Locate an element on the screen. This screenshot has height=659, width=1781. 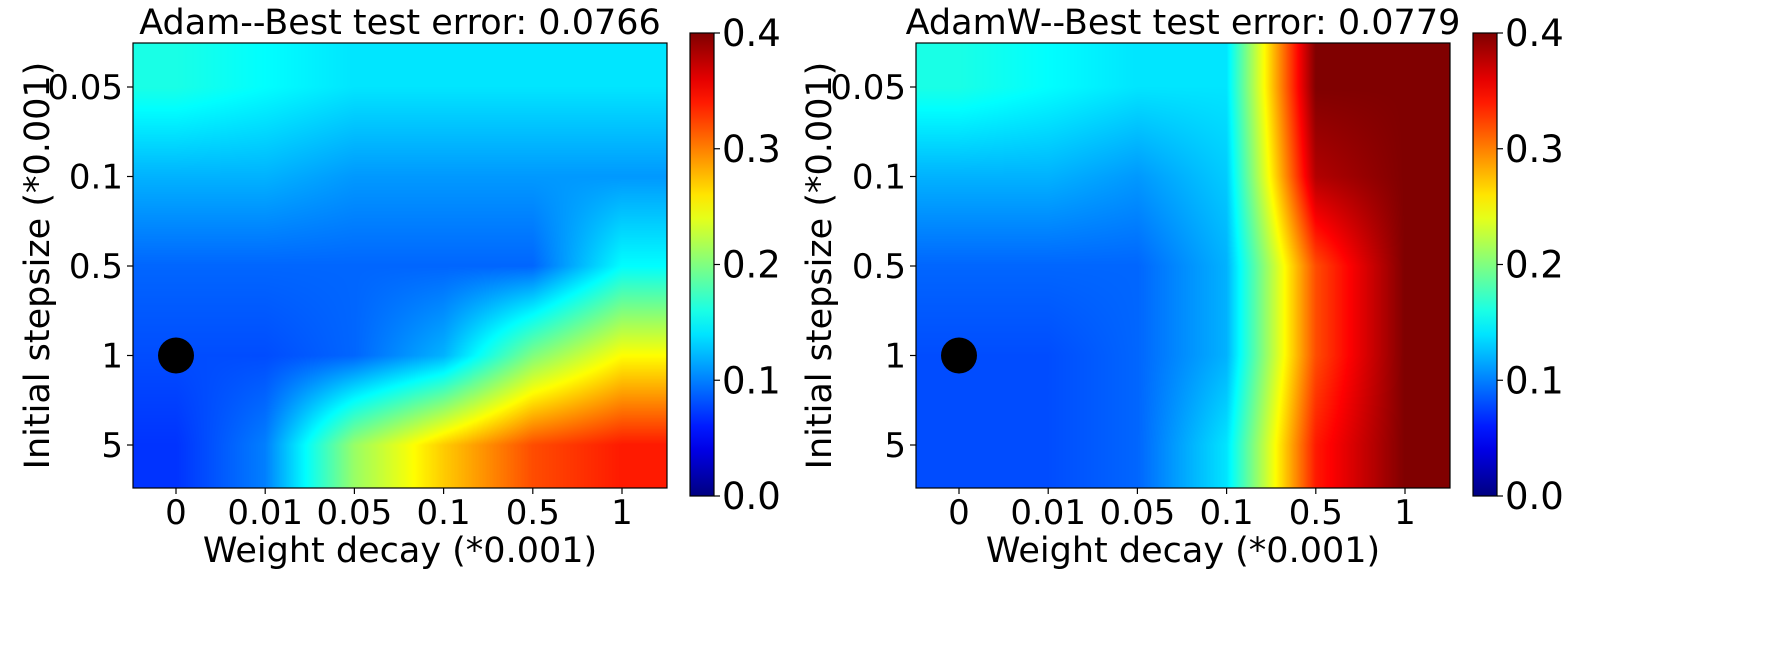
chart-title: Adam--Best test error: 0.0766 is located at coordinates (400, 23).